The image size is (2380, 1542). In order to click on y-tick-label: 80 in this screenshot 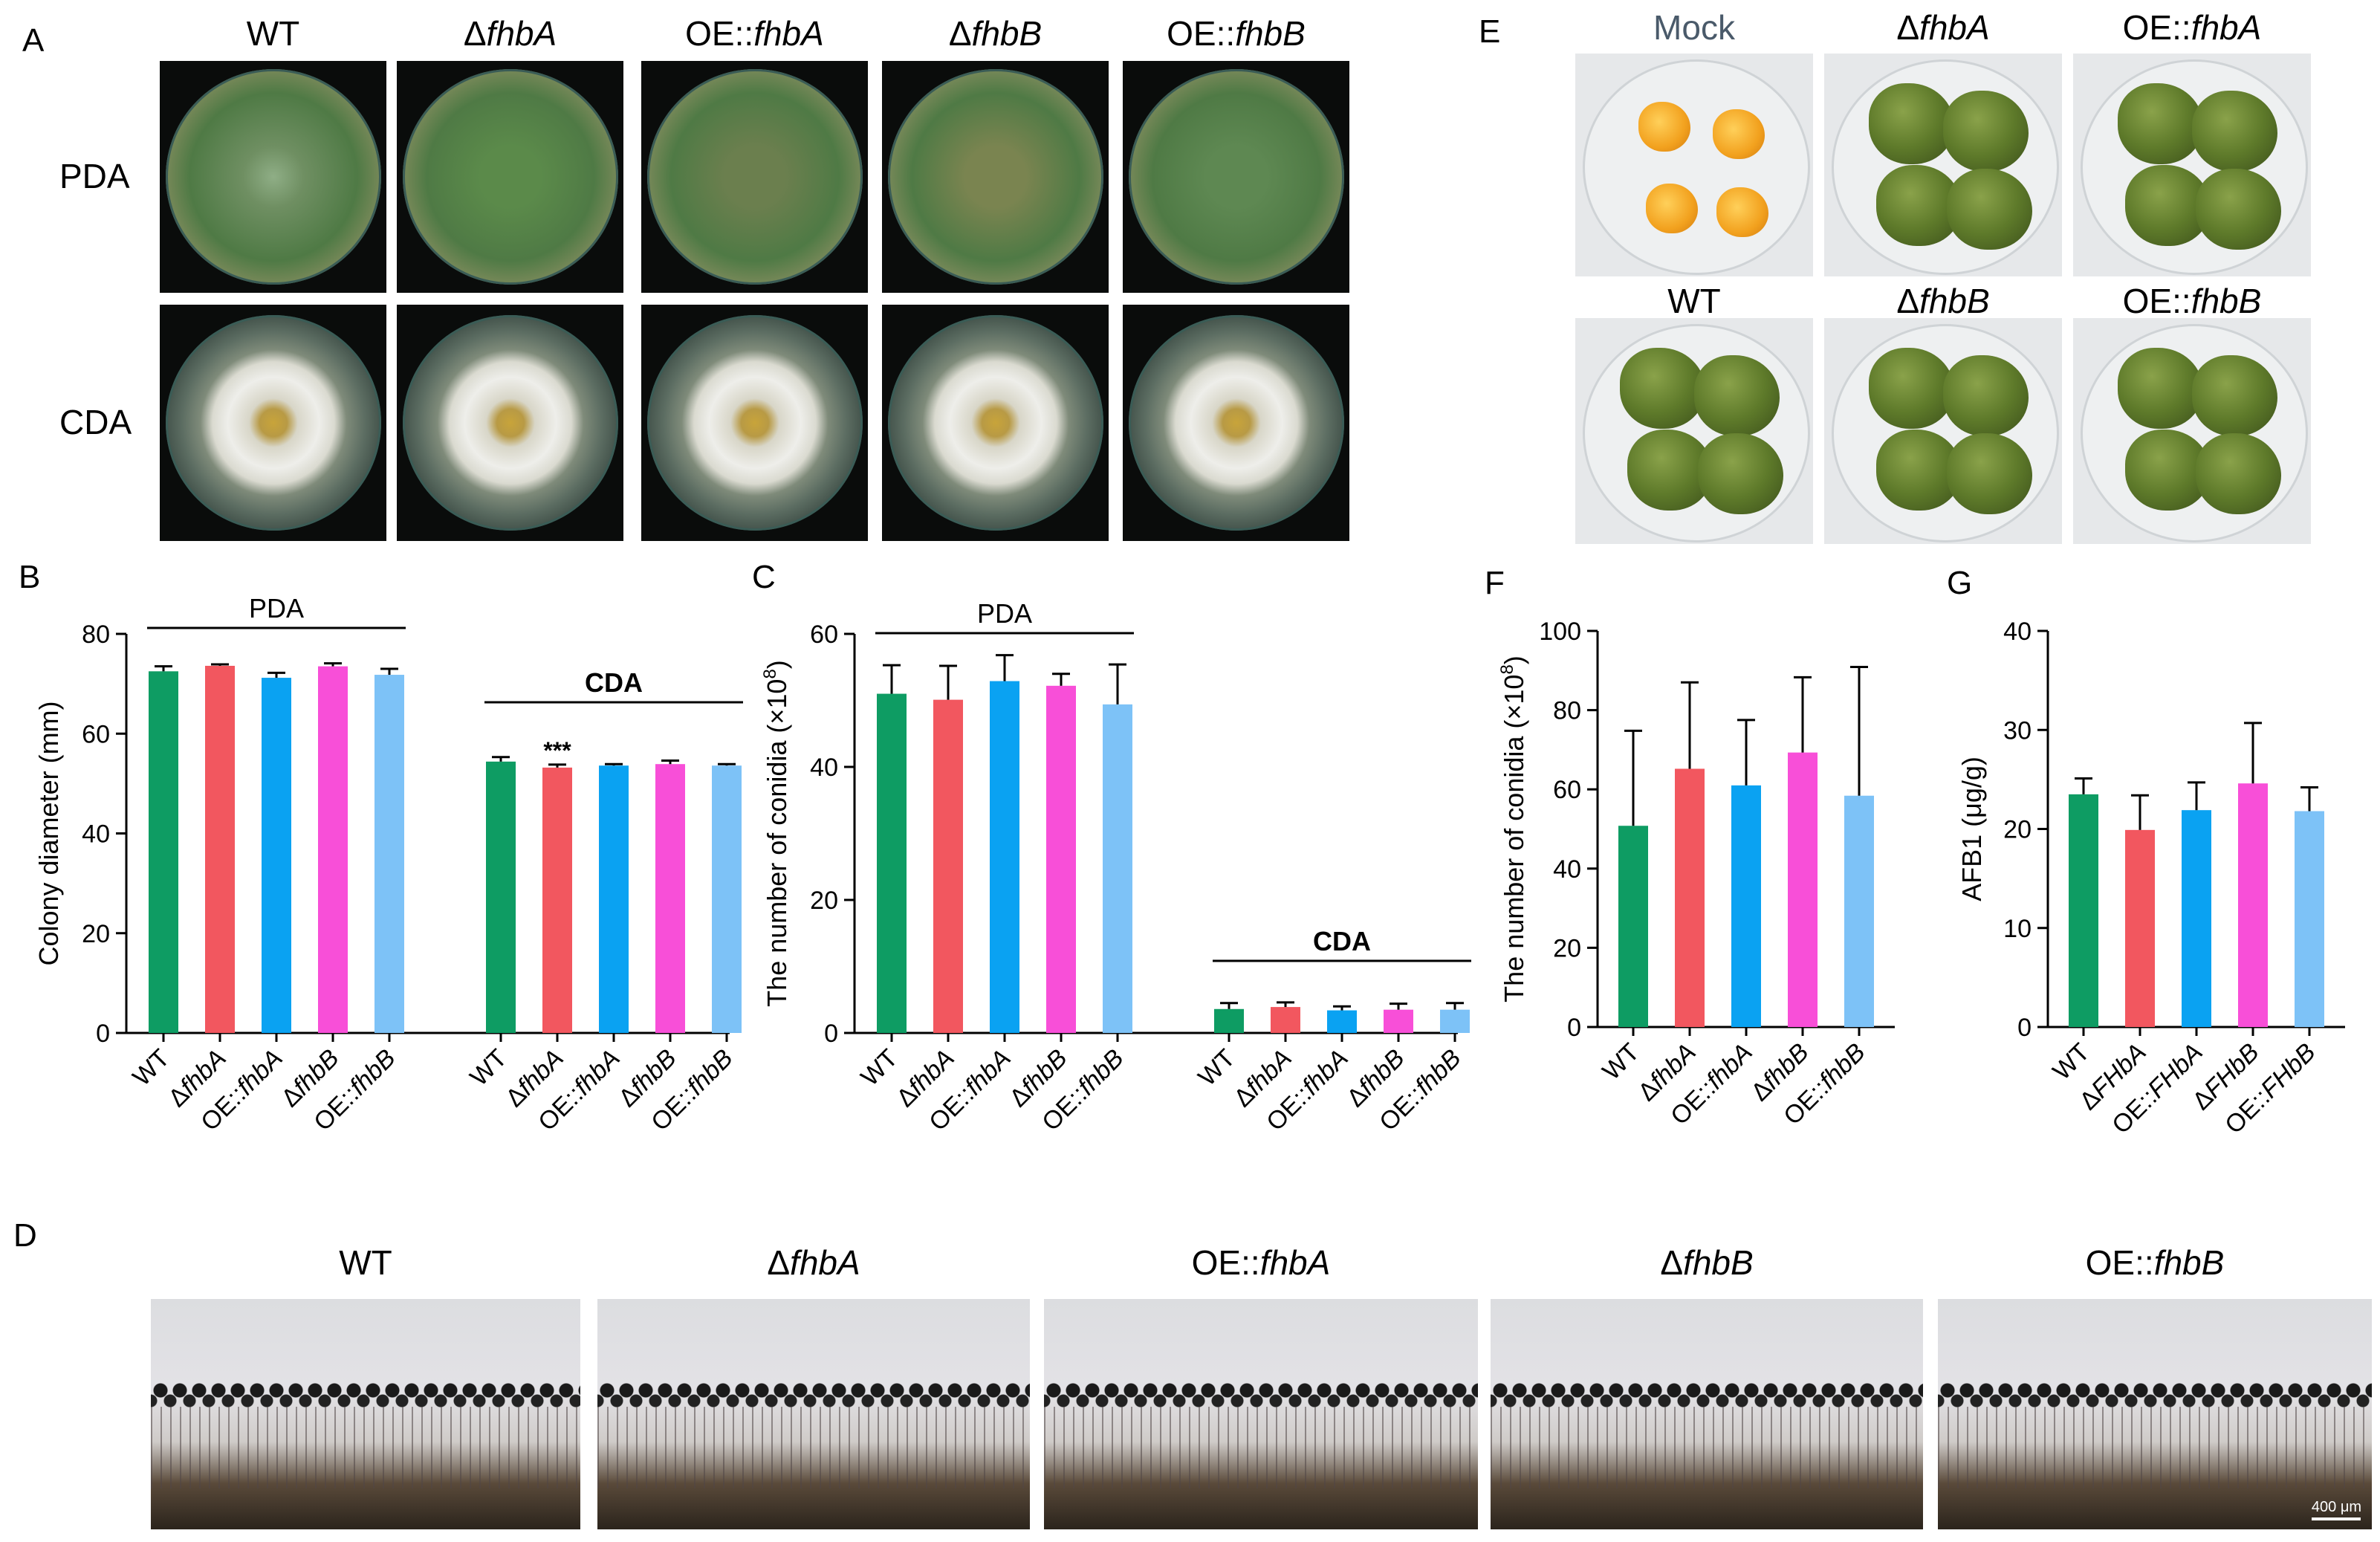, I will do `click(1567, 711)`.